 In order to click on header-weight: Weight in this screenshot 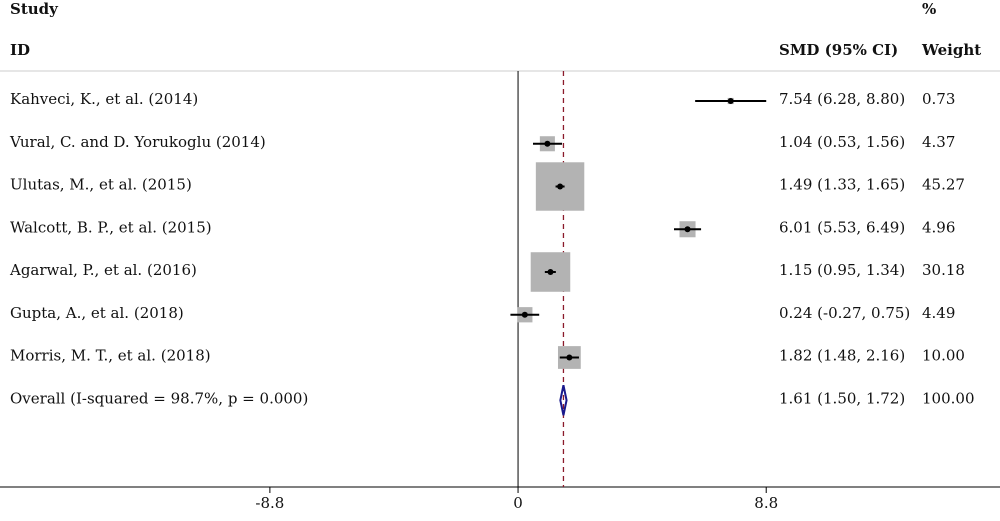, I will do `click(951, 50)`.